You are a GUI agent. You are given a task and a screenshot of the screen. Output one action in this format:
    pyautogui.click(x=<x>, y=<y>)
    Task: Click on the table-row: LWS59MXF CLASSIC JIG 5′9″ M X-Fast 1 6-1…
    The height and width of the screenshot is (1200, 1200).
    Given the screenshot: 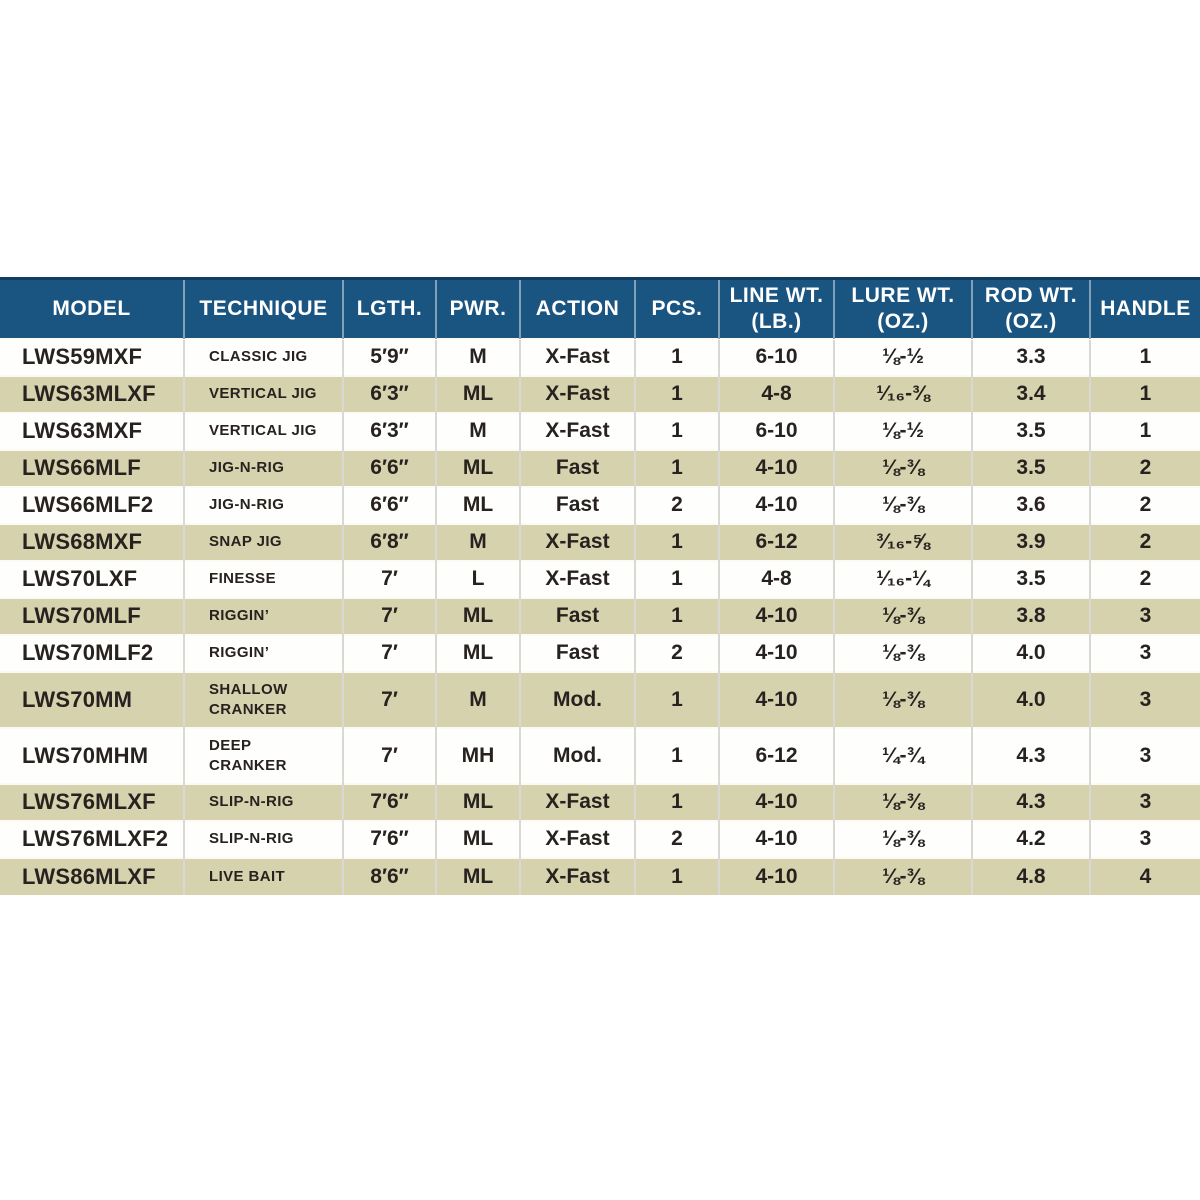 What is the action you would take?
    pyautogui.click(x=600, y=356)
    